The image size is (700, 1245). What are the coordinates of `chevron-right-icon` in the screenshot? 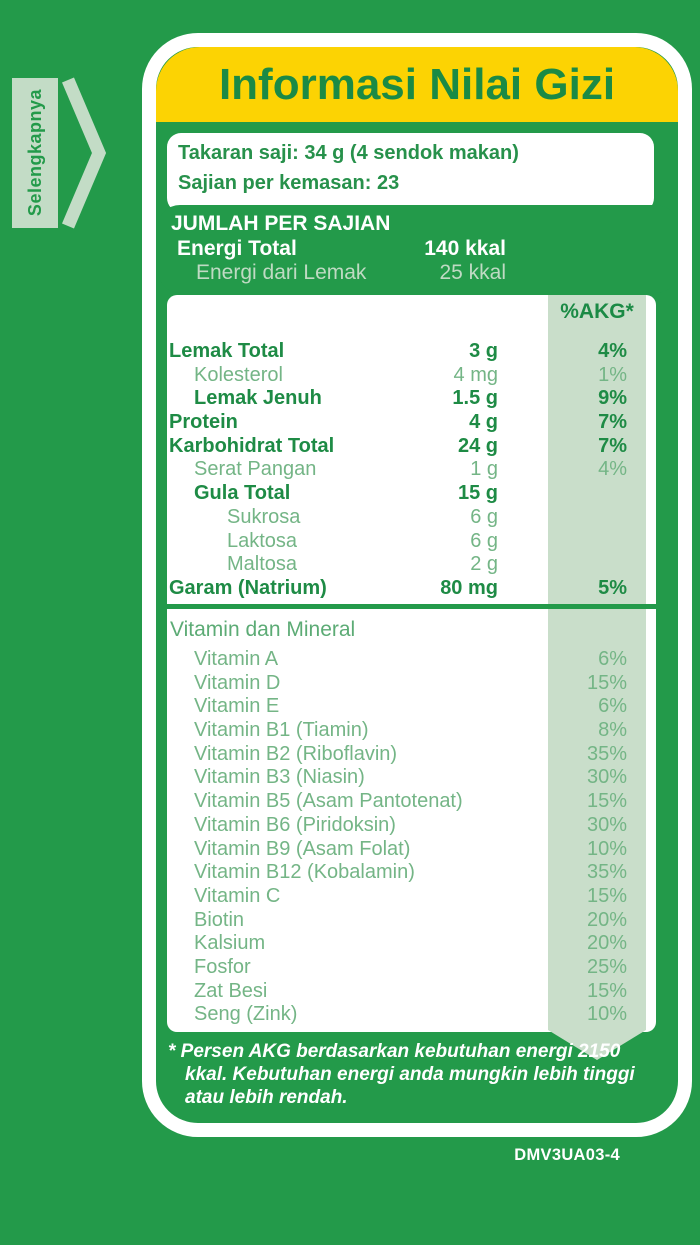 It's located at (84, 153).